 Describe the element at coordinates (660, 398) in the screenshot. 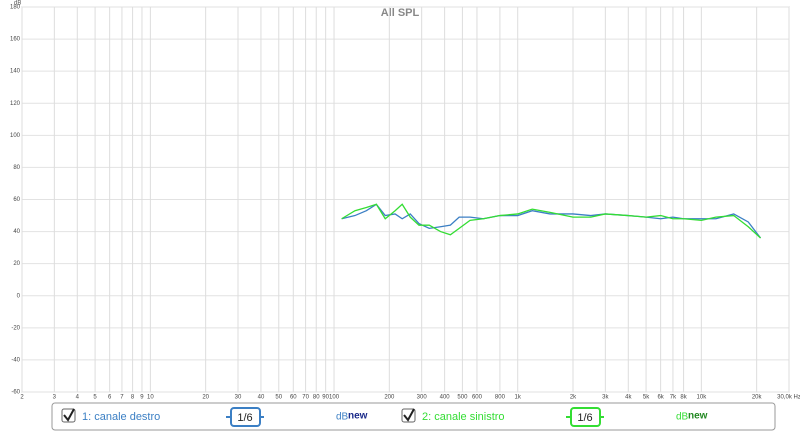

I see `x-tick-label: 6k` at that location.